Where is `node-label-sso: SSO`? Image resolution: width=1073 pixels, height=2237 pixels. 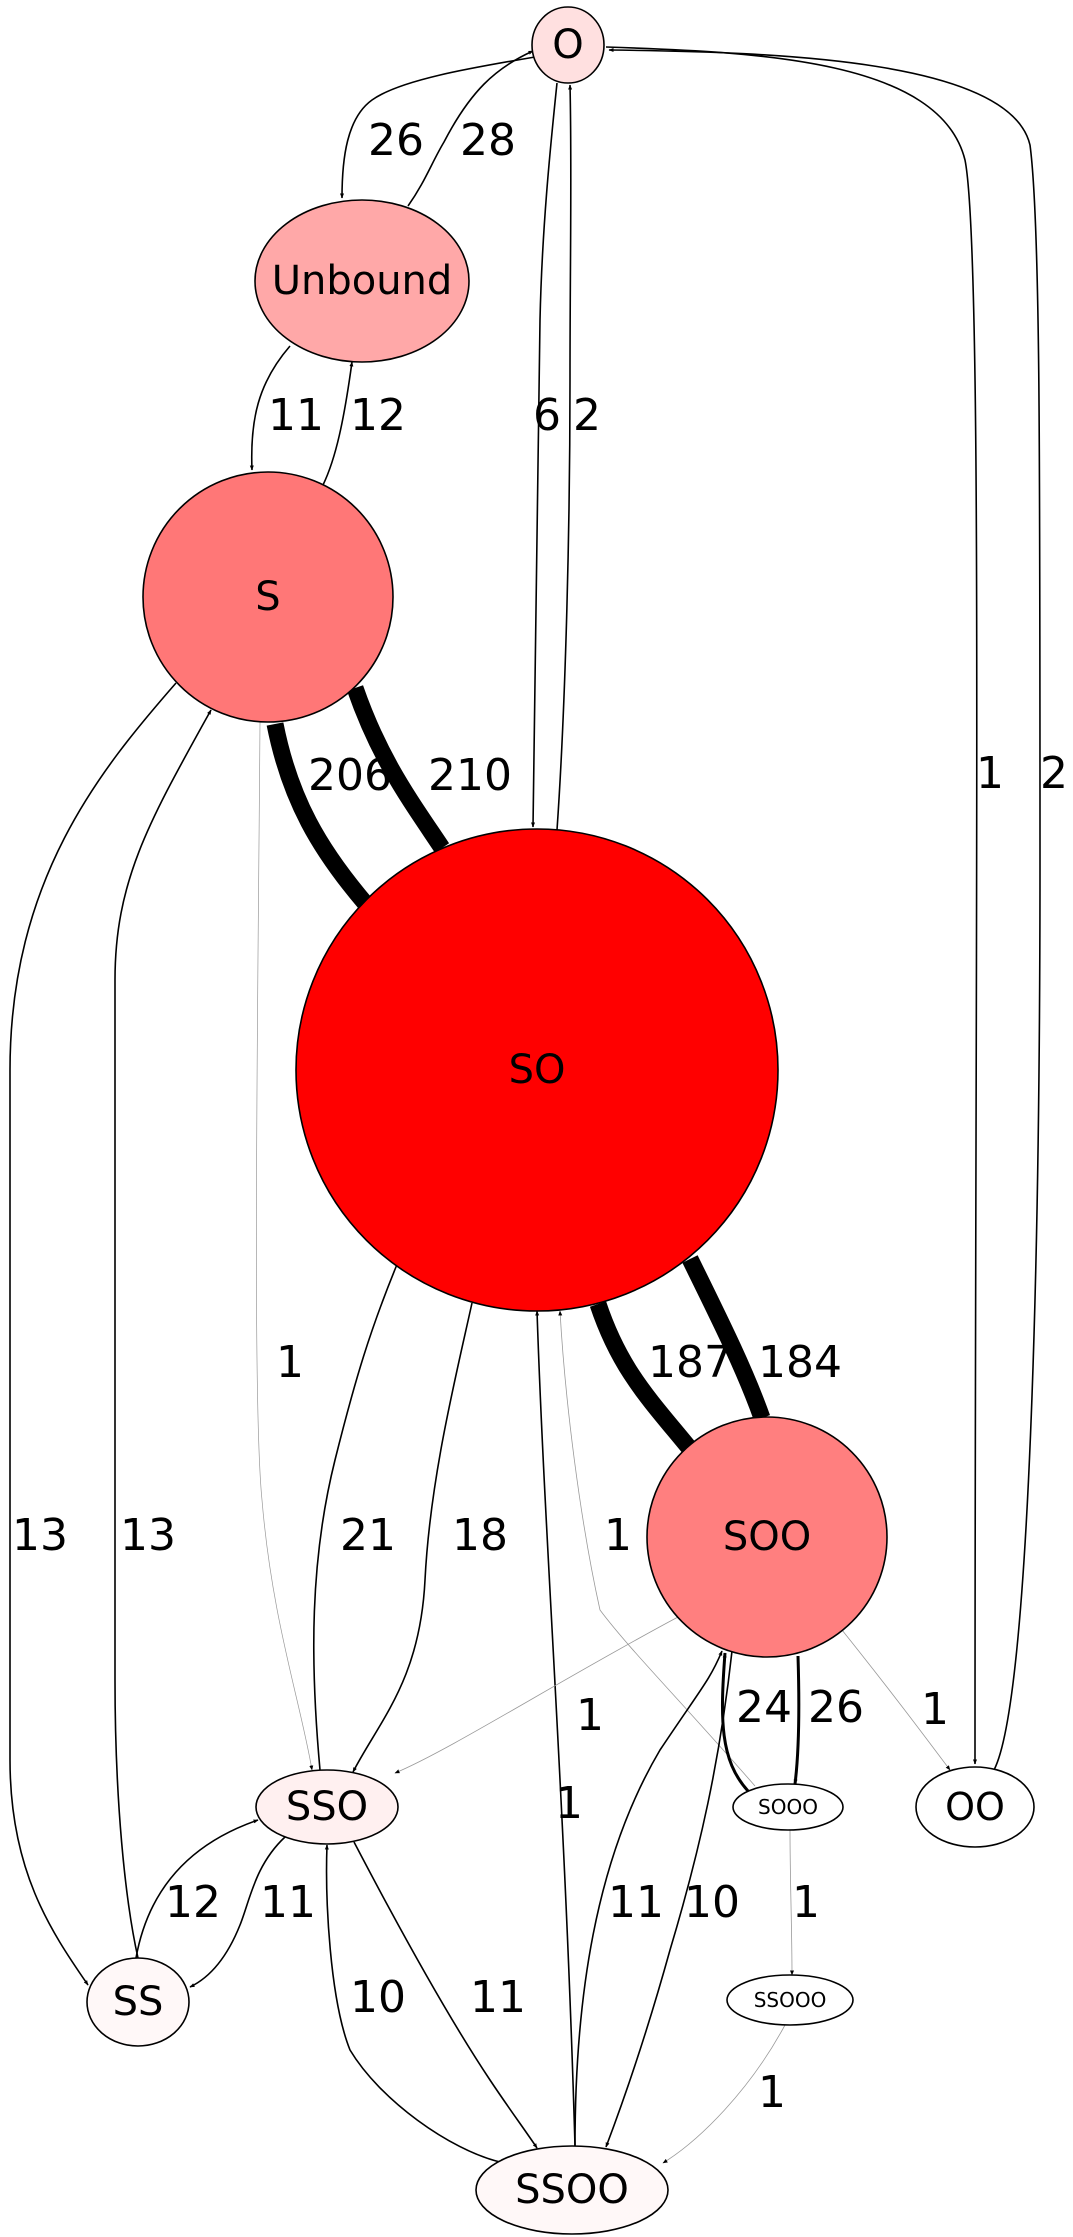 node-label-sso: SSO is located at coordinates (327, 1807).